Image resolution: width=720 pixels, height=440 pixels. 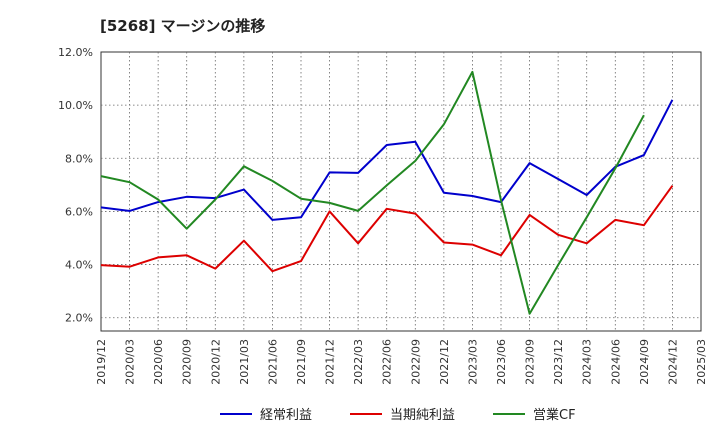 What do you see at coordinates (272, 362) in the screenshot?
I see `x-tick-label: 2021/06` at bounding box center [272, 362].